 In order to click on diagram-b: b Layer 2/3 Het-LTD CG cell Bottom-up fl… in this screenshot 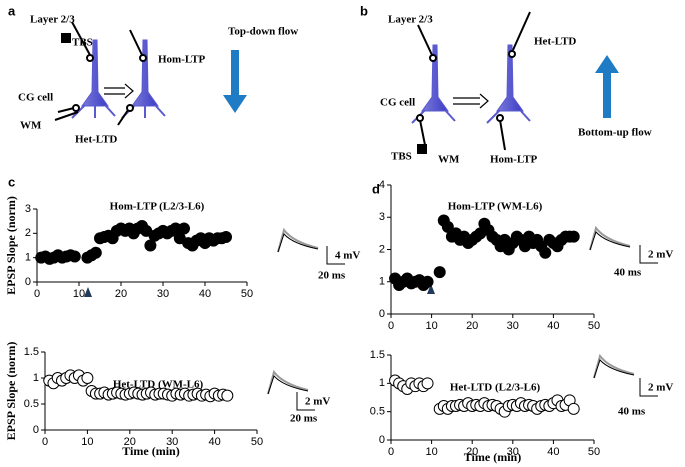, I will do `click(506, 84)`.